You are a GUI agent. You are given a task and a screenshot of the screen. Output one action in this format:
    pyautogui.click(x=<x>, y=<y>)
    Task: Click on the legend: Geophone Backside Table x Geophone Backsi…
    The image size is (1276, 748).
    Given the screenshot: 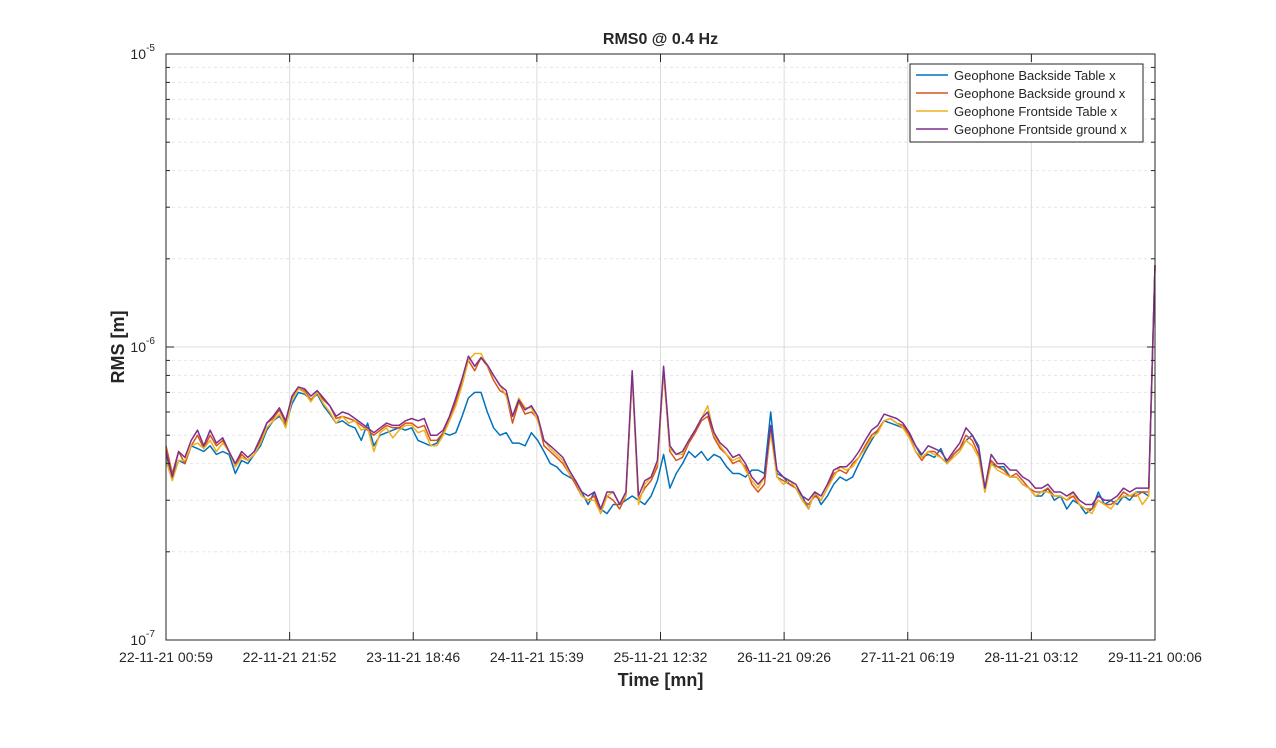 What is the action you would take?
    pyautogui.click(x=1026, y=103)
    